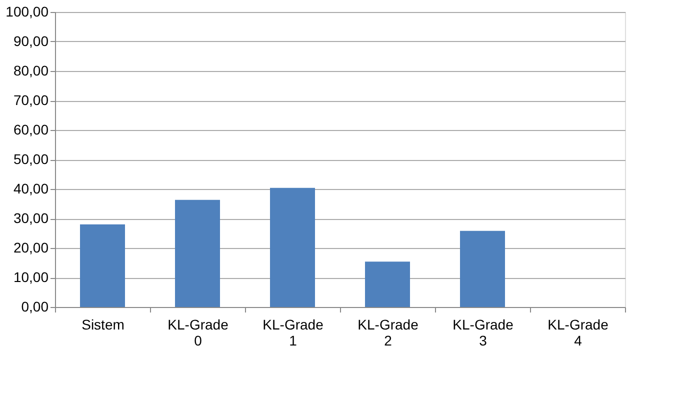  What do you see at coordinates (31, 70) in the screenshot?
I see `y-tick-label: 80,00` at bounding box center [31, 70].